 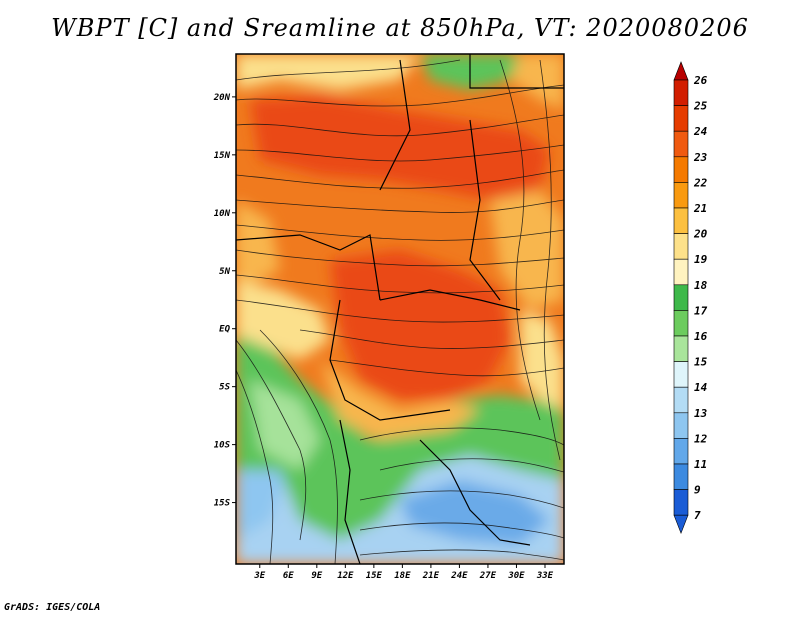 What do you see at coordinates (224, 388) in the screenshot?
I see `lat-label: 5S` at bounding box center [224, 388].